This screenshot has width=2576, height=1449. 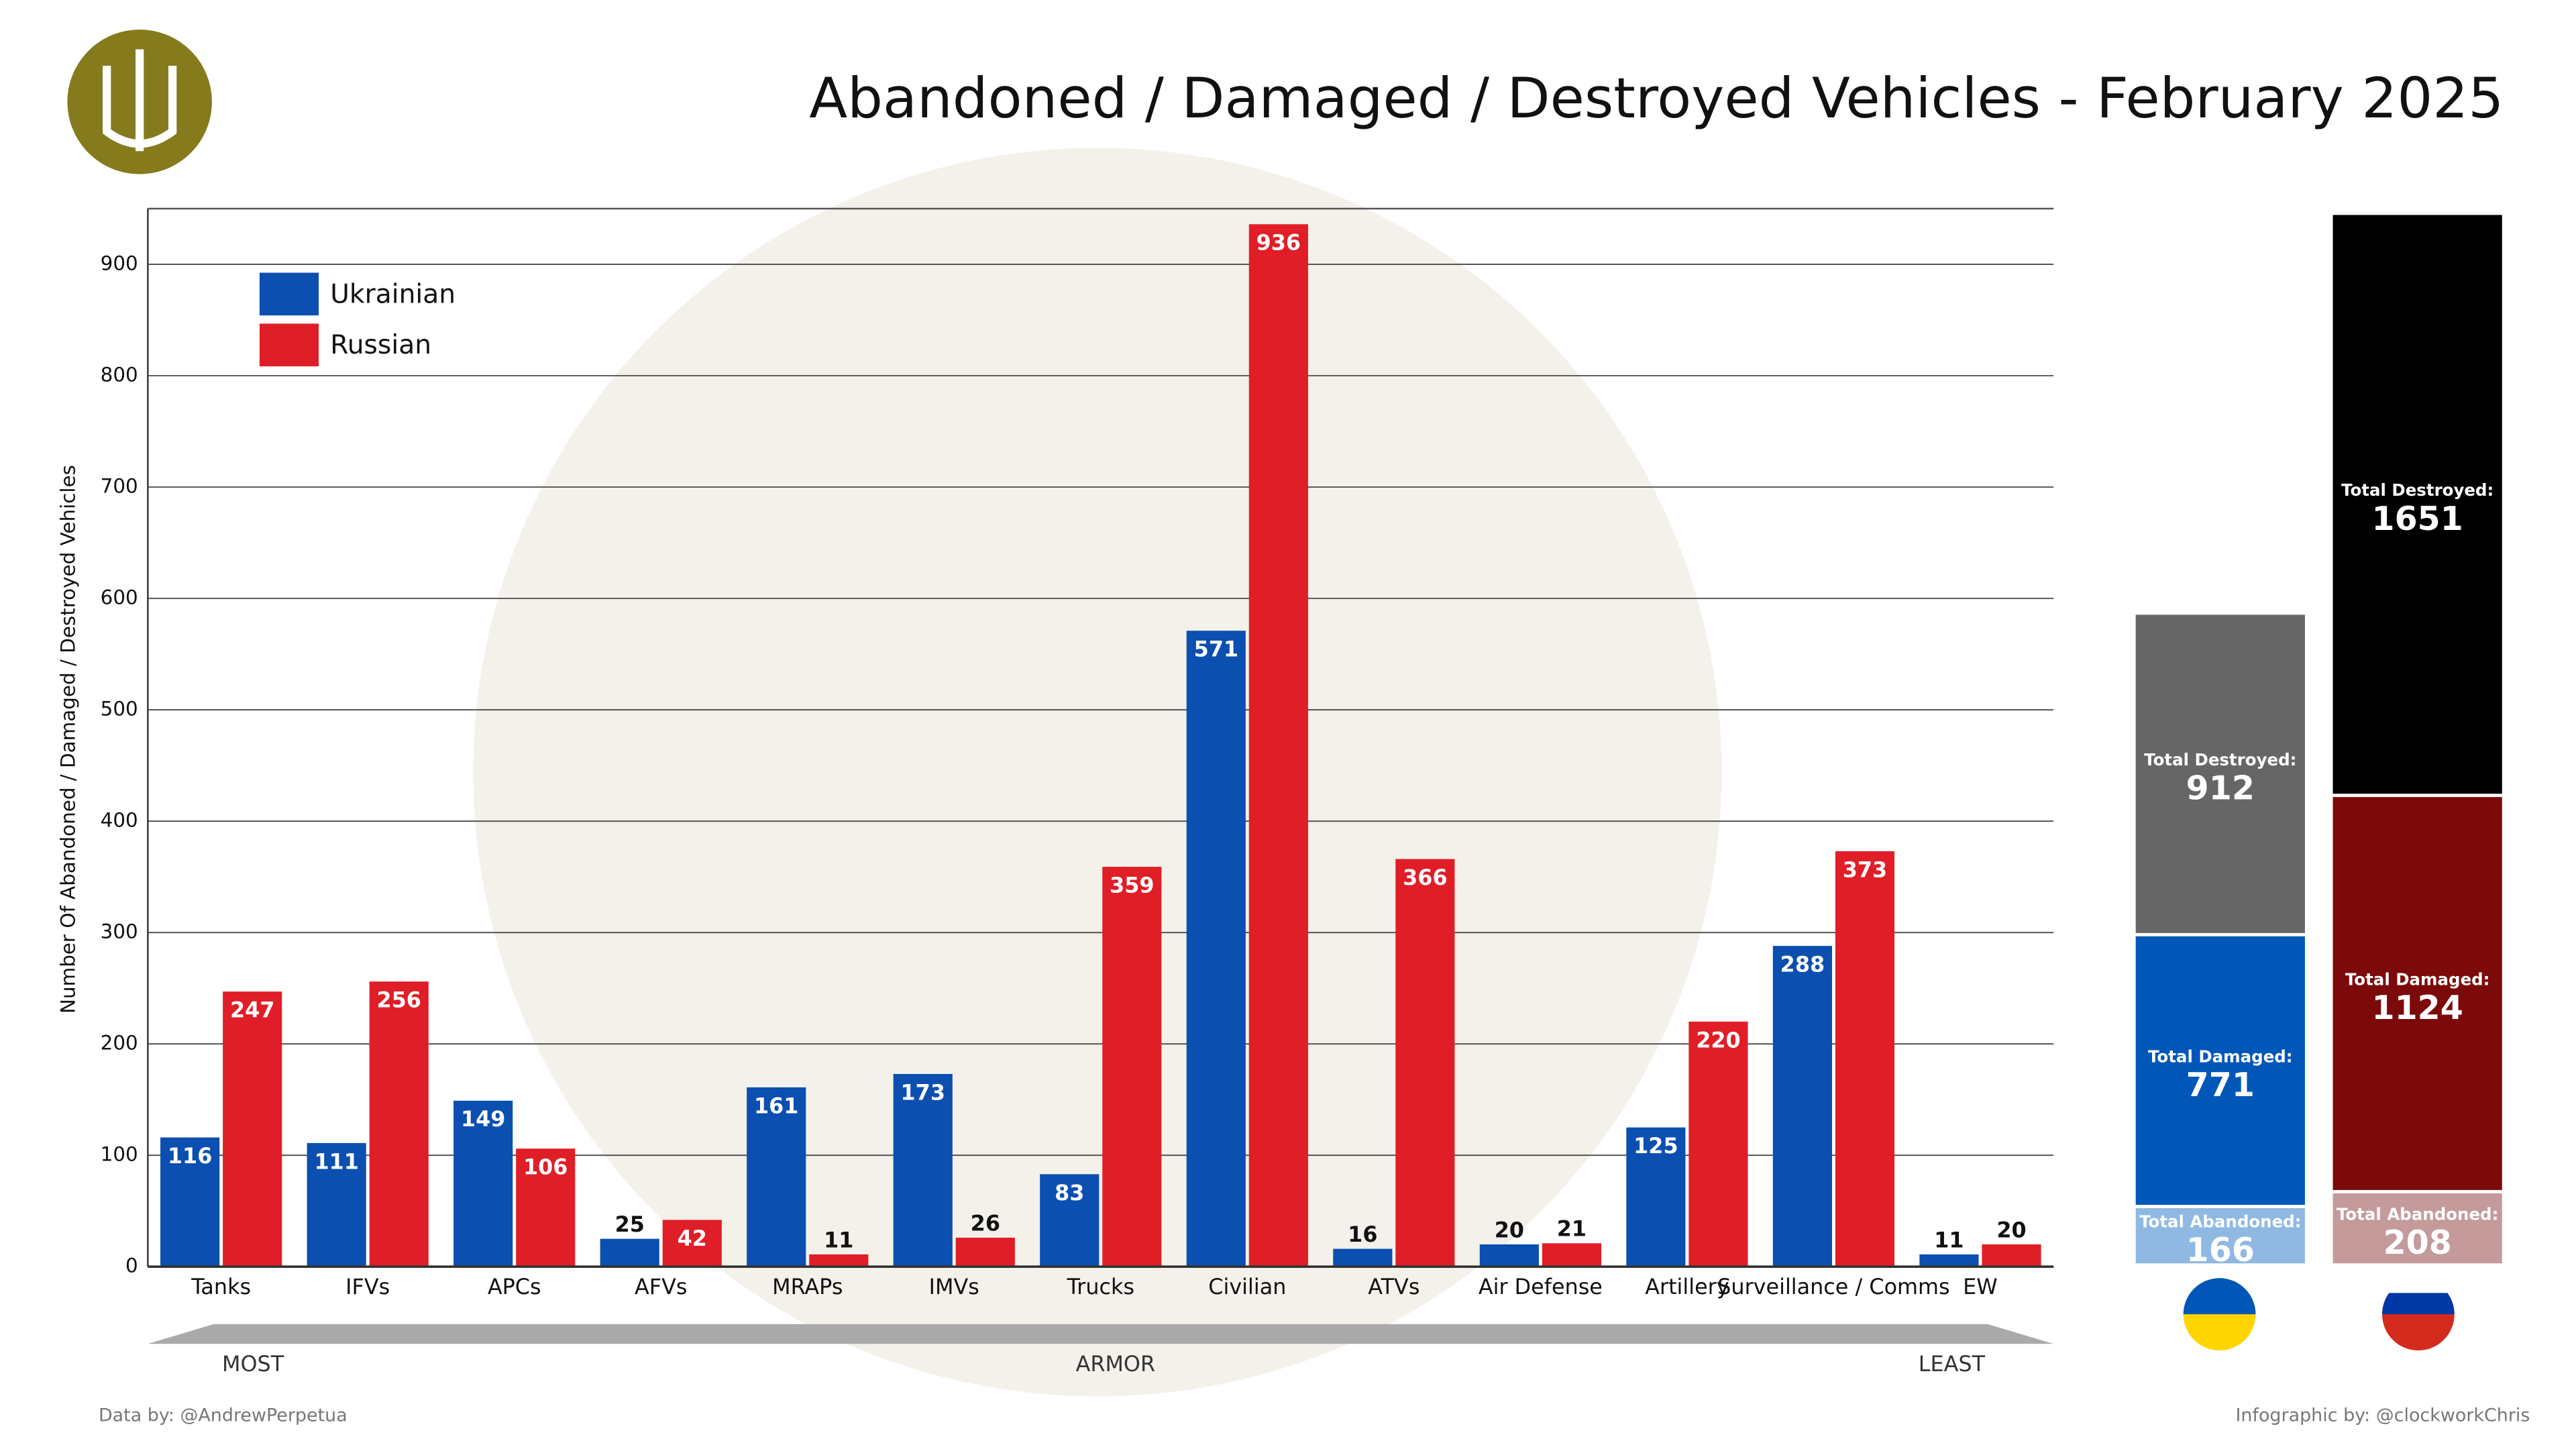 I want to click on total-value: 771, so click(x=2220, y=1085).